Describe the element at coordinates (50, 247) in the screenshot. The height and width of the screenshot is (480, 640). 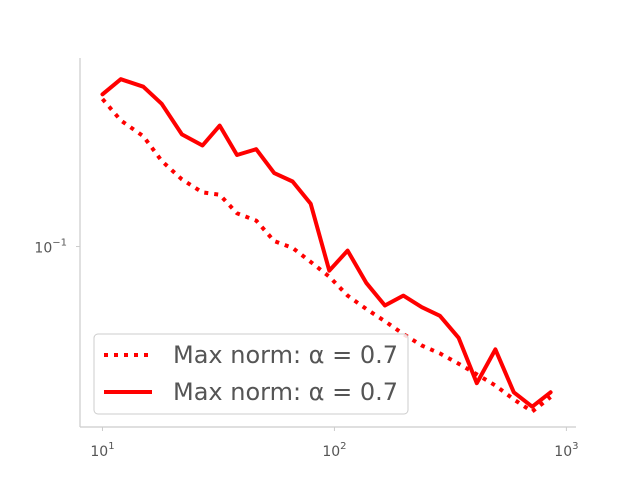
I see `y-tick-label: 10−1` at that location.